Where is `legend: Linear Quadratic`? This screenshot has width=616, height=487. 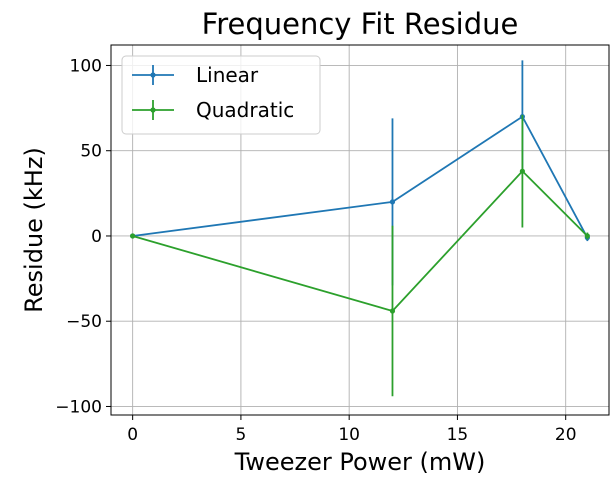 legend: Linear Quadratic is located at coordinates (221, 95).